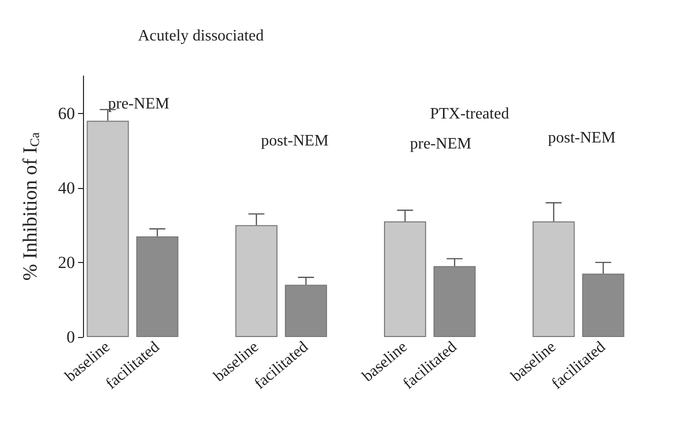 This screenshot has height=445, width=676. What do you see at coordinates (201, 36) in the screenshot?
I see `text: Acutely dissociated` at bounding box center [201, 36].